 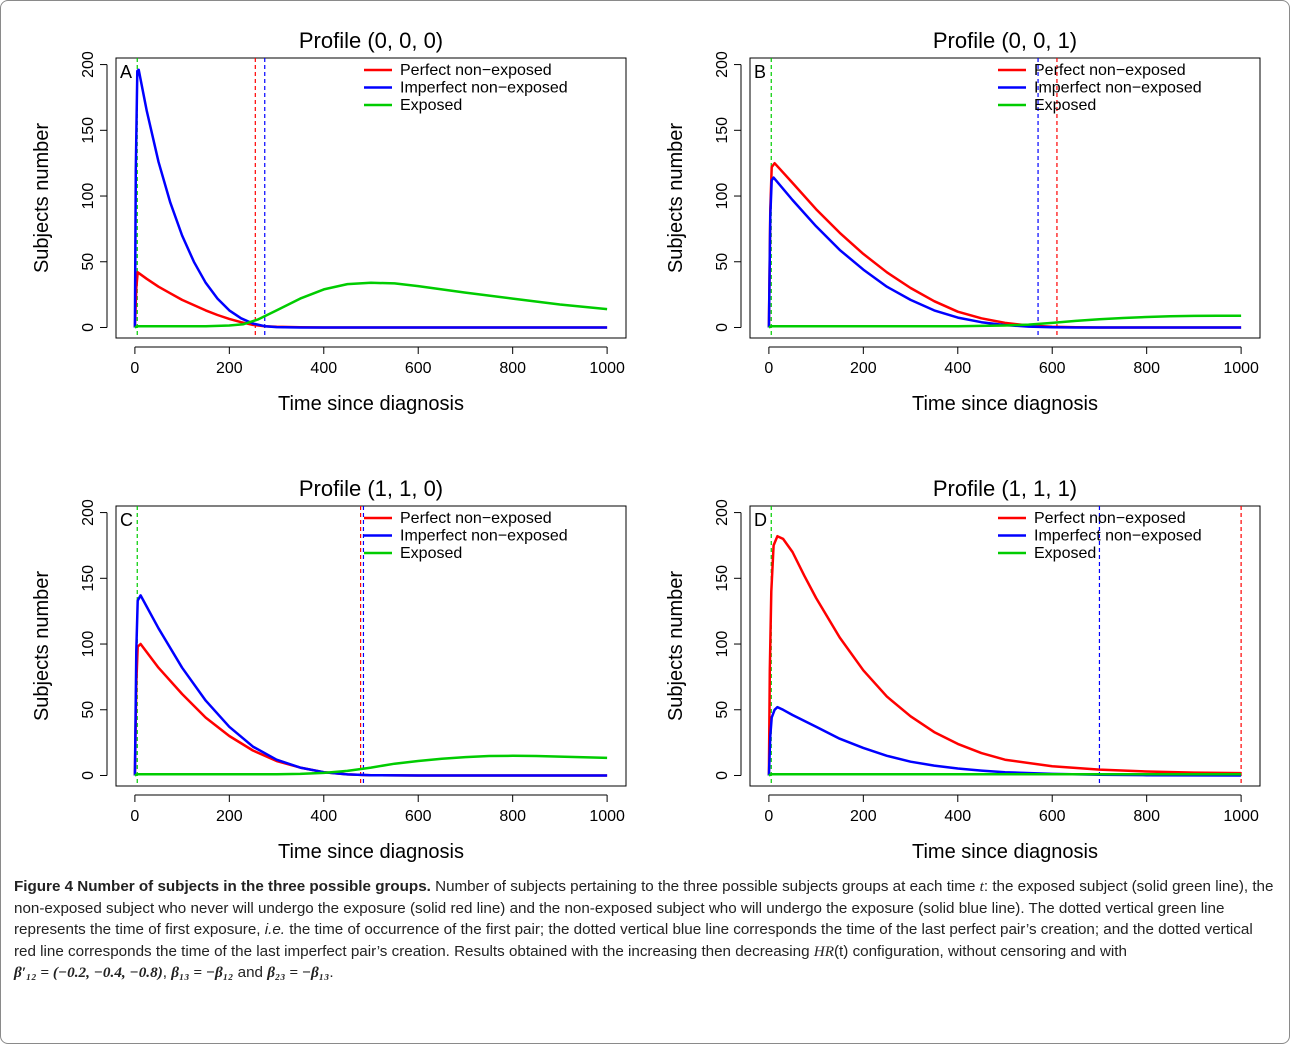 What do you see at coordinates (981, 886) in the screenshot?
I see `caption-var-t: t` at bounding box center [981, 886].